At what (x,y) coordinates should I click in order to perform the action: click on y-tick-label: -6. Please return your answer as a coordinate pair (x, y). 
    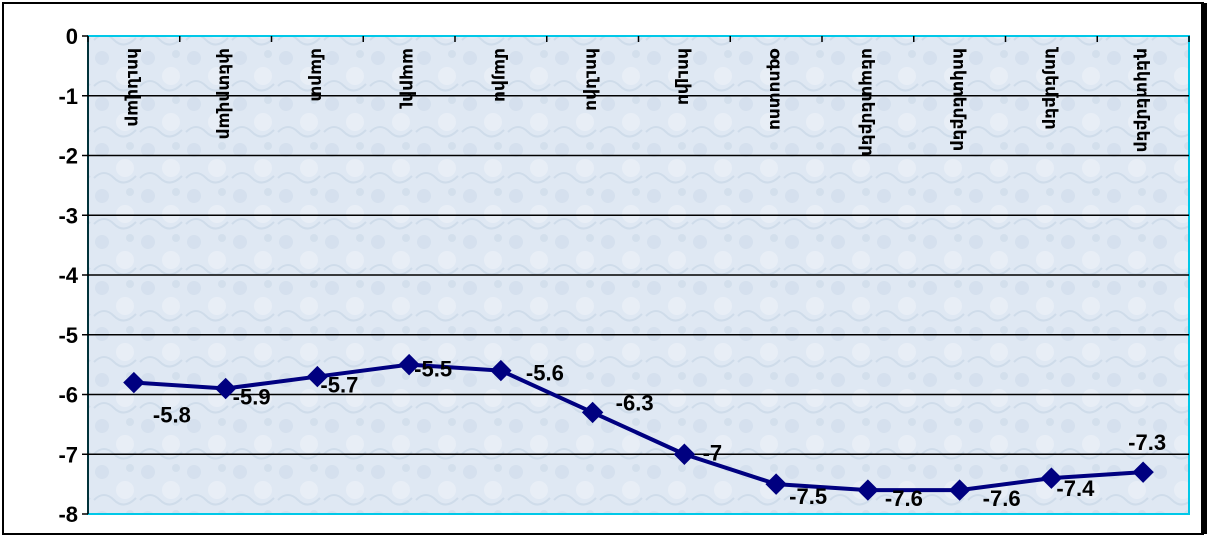
    Looking at the image, I should click on (68, 395).